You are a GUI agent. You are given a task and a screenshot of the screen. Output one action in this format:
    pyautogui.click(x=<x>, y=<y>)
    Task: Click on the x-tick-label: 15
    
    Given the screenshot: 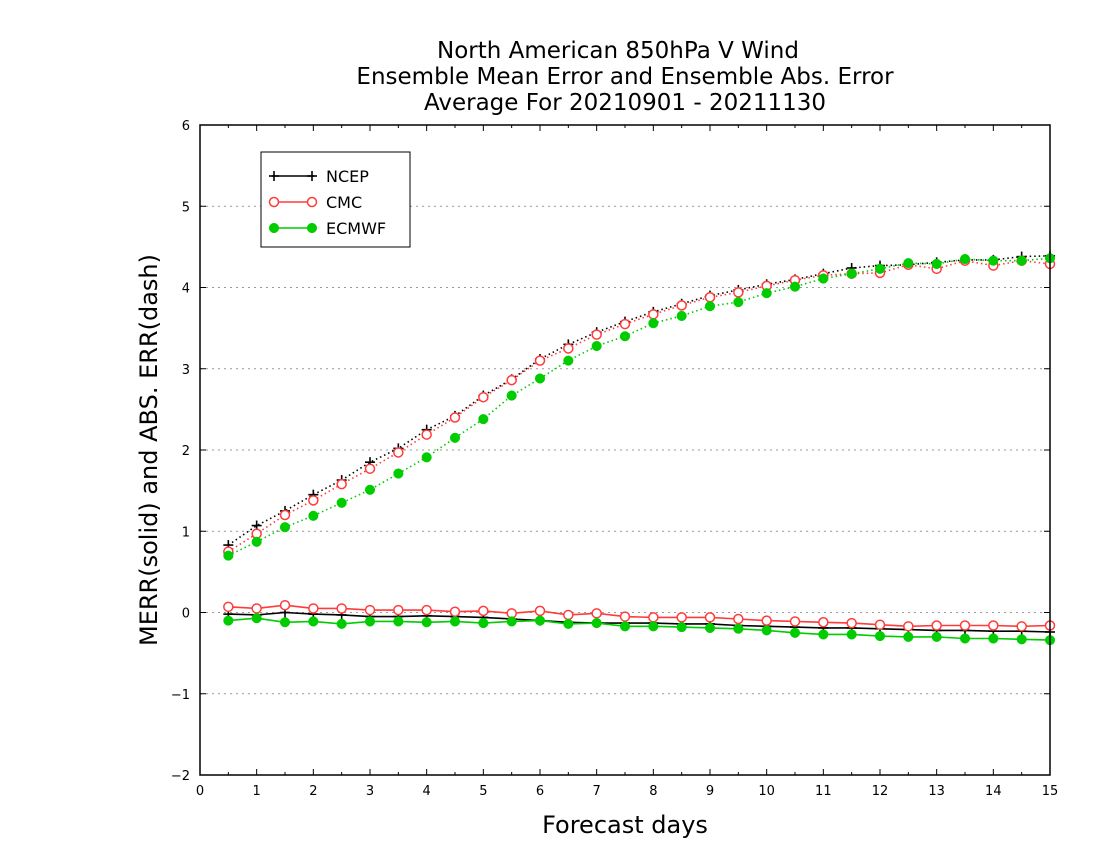 What is the action you would take?
    pyautogui.click(x=1050, y=791)
    